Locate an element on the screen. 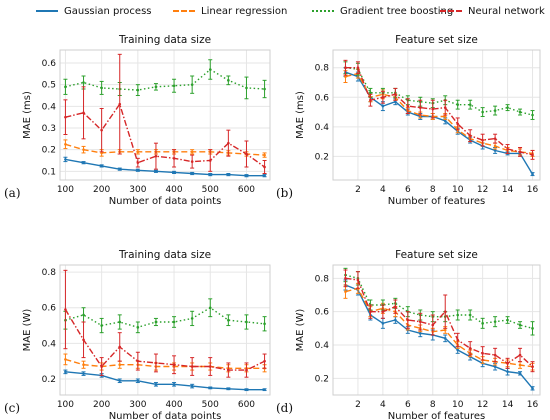  x-tick-label: 14 is located at coordinates (508, 405).